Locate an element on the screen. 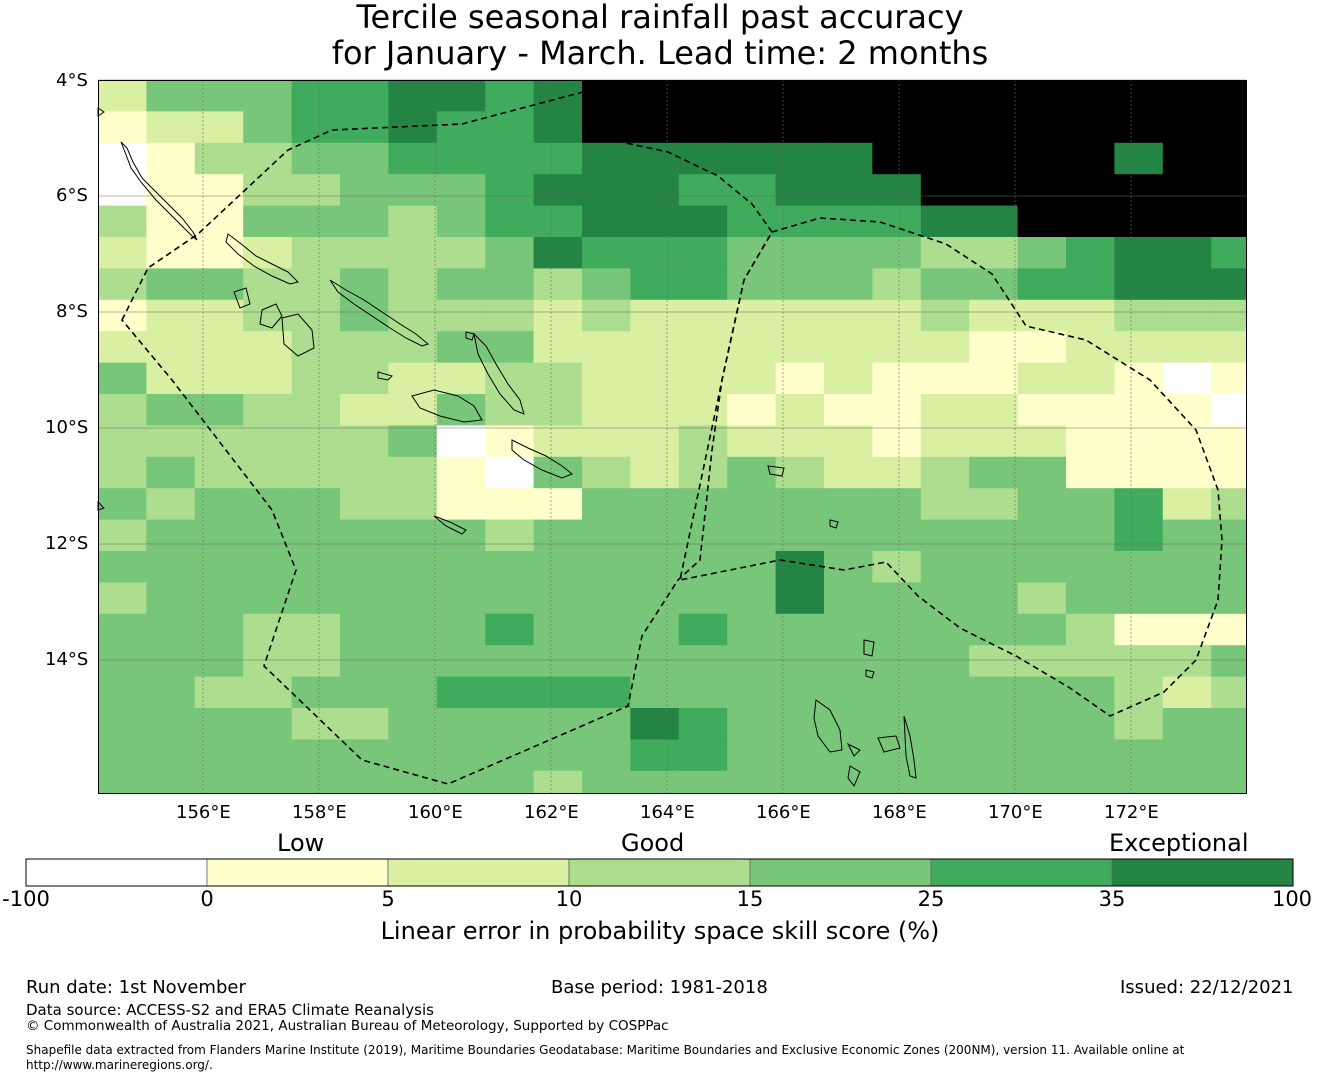  island-nendo is located at coordinates (834, 524).